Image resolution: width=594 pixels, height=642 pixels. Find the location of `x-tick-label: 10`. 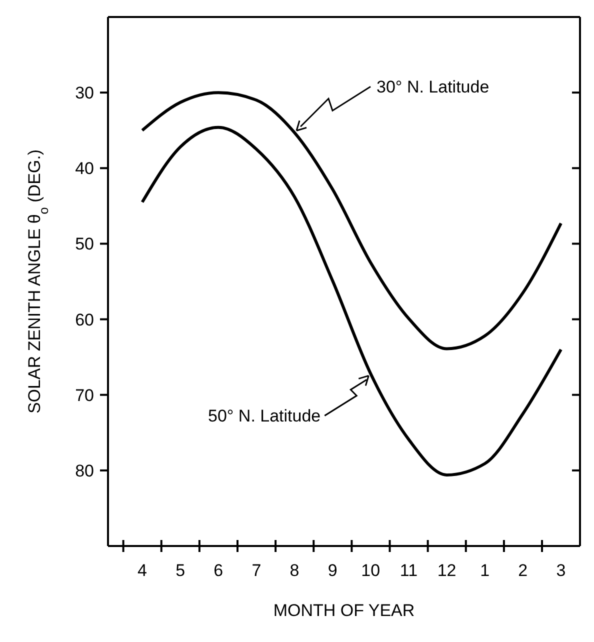

x-tick-label: 10 is located at coordinates (370, 570).